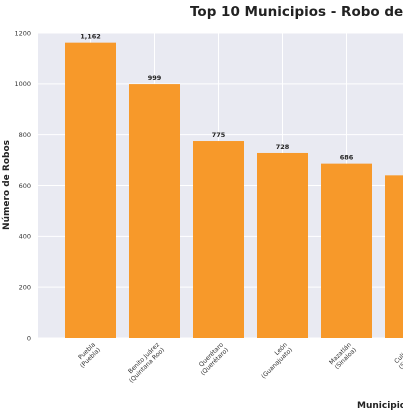  I want to click on data-label: 775, so click(219, 135).